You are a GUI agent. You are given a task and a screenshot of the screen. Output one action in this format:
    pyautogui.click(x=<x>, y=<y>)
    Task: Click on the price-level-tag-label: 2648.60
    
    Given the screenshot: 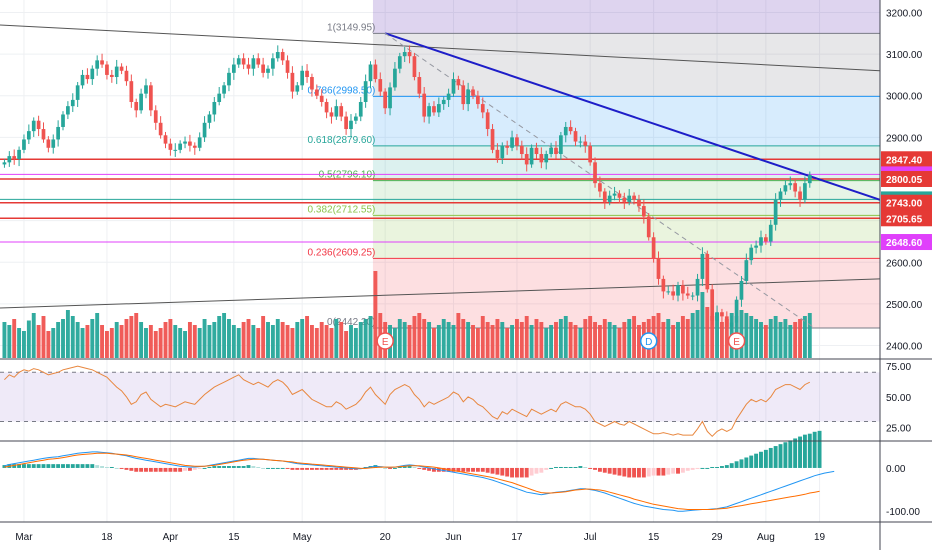 What is the action you would take?
    pyautogui.click(x=904, y=243)
    